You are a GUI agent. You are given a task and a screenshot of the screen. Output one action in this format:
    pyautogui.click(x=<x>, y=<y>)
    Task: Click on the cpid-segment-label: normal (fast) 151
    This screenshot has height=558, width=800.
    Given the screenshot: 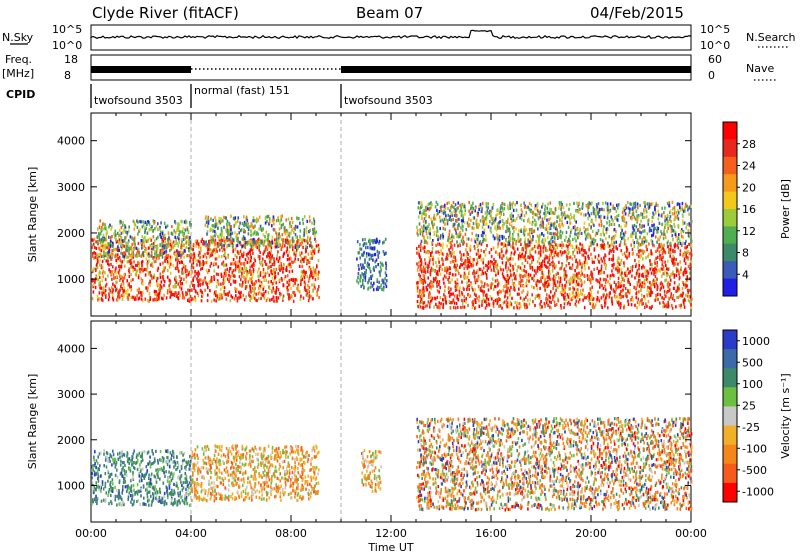 What is the action you would take?
    pyautogui.click(x=242, y=90)
    